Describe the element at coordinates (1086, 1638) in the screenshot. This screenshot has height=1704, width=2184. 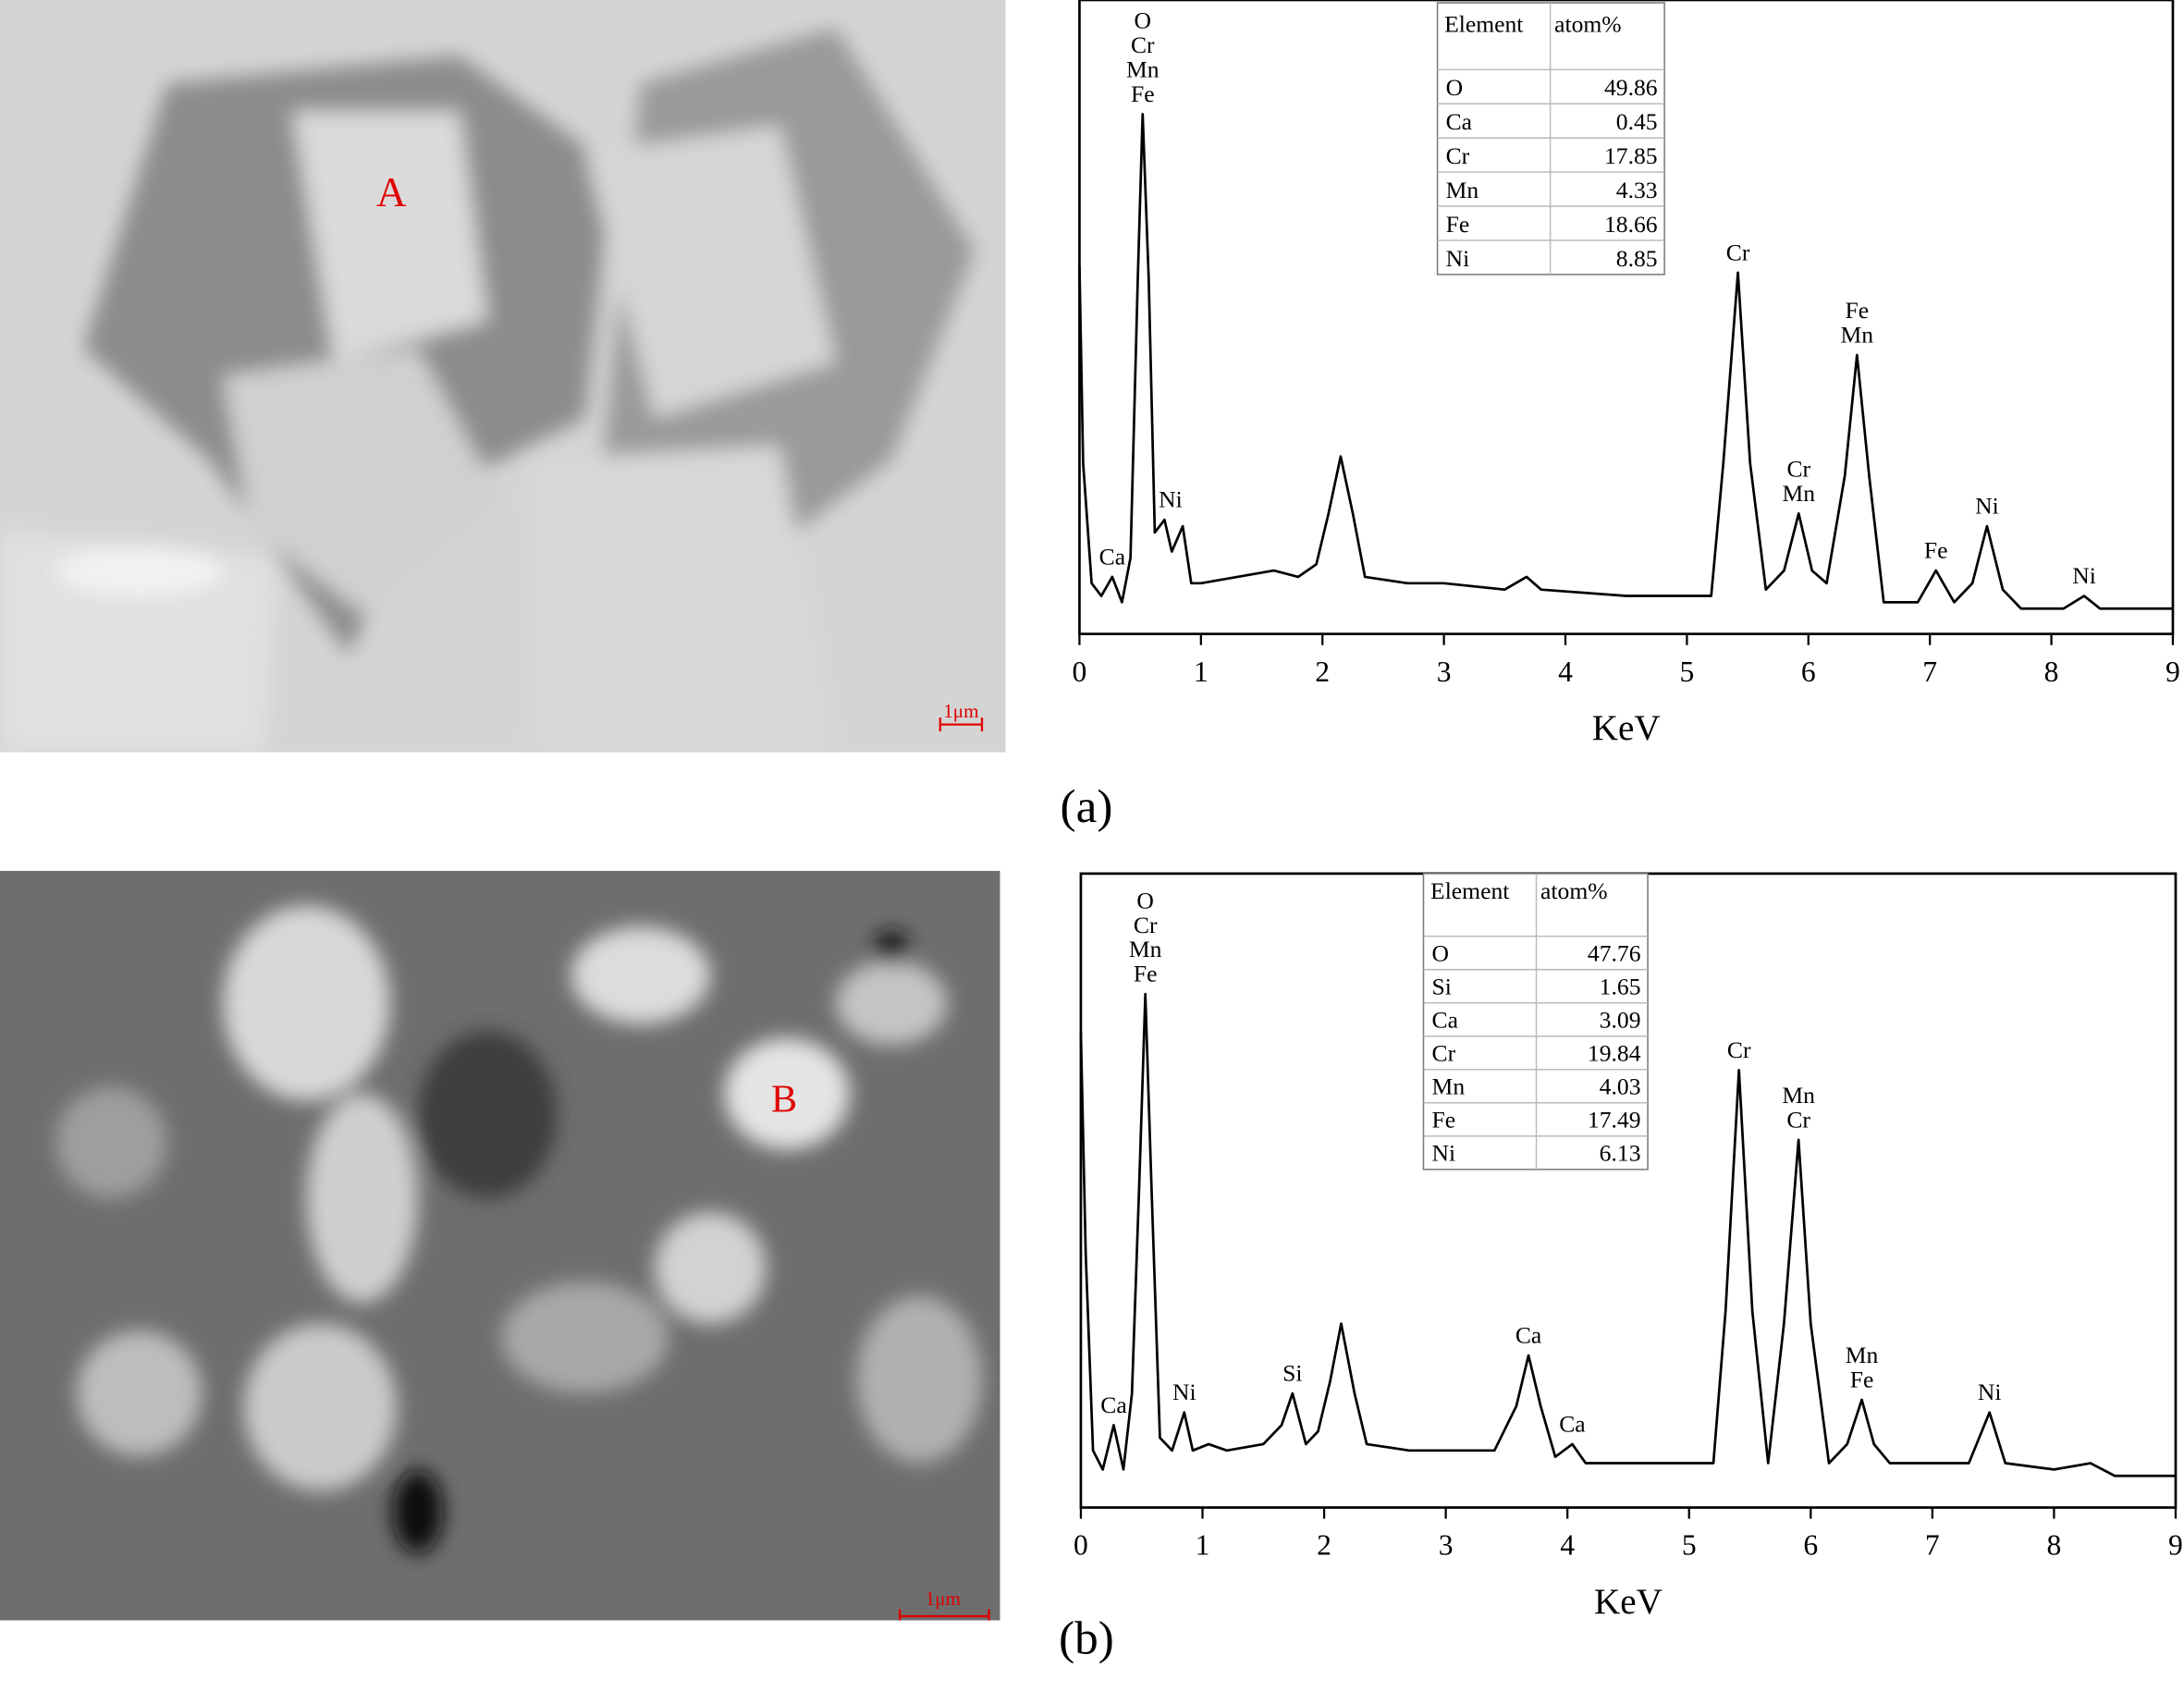
I see `panel-caption: (b)` at that location.